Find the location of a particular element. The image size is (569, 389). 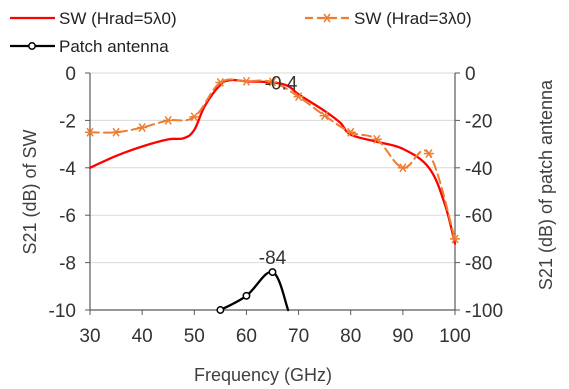

legend-label: SW (Hrad=5λ0) is located at coordinates (118, 18).